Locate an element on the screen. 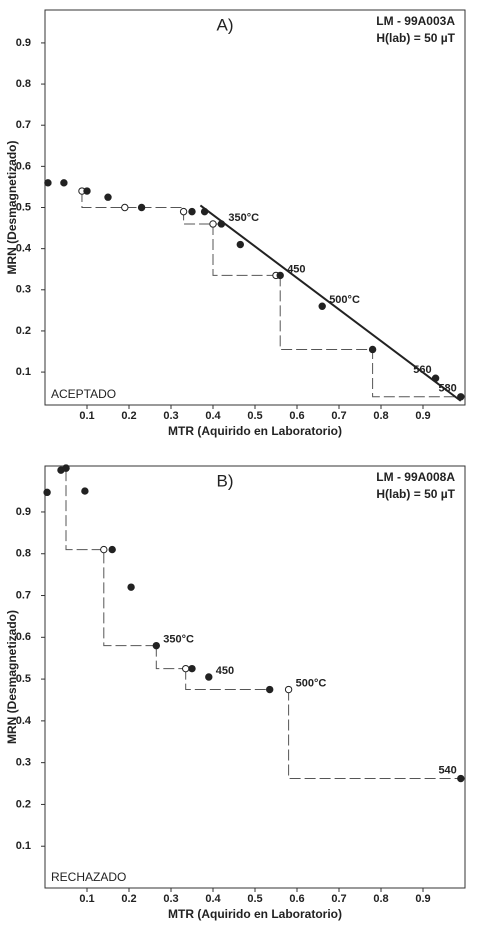  fit-line is located at coordinates (330, 303).